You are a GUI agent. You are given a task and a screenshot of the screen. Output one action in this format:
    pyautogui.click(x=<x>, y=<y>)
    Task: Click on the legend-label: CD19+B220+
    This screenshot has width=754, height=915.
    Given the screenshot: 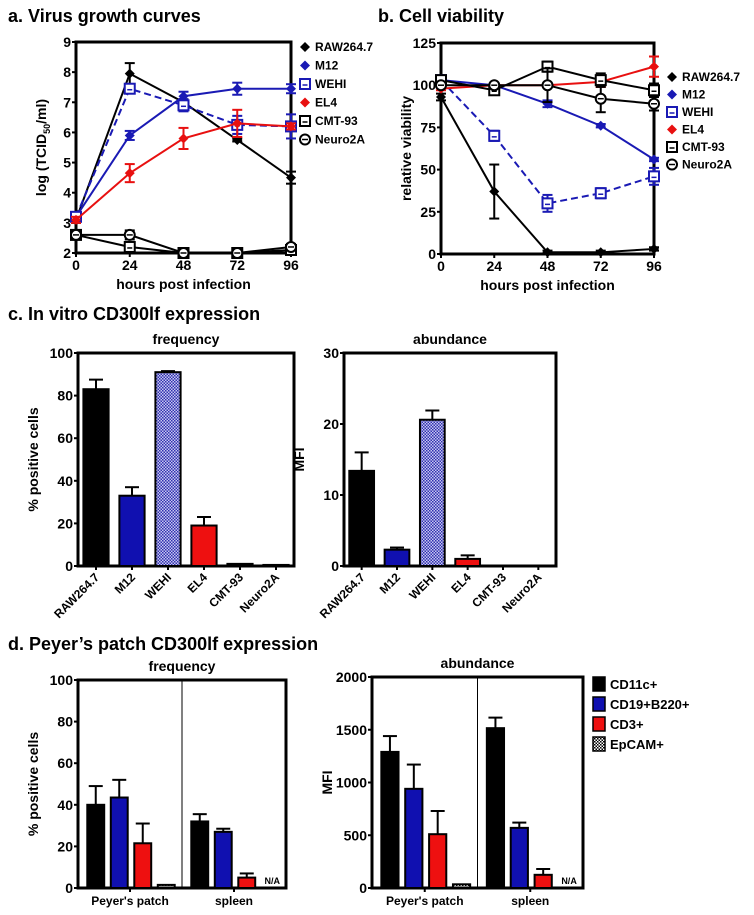 What is the action you would take?
    pyautogui.click(x=650, y=704)
    